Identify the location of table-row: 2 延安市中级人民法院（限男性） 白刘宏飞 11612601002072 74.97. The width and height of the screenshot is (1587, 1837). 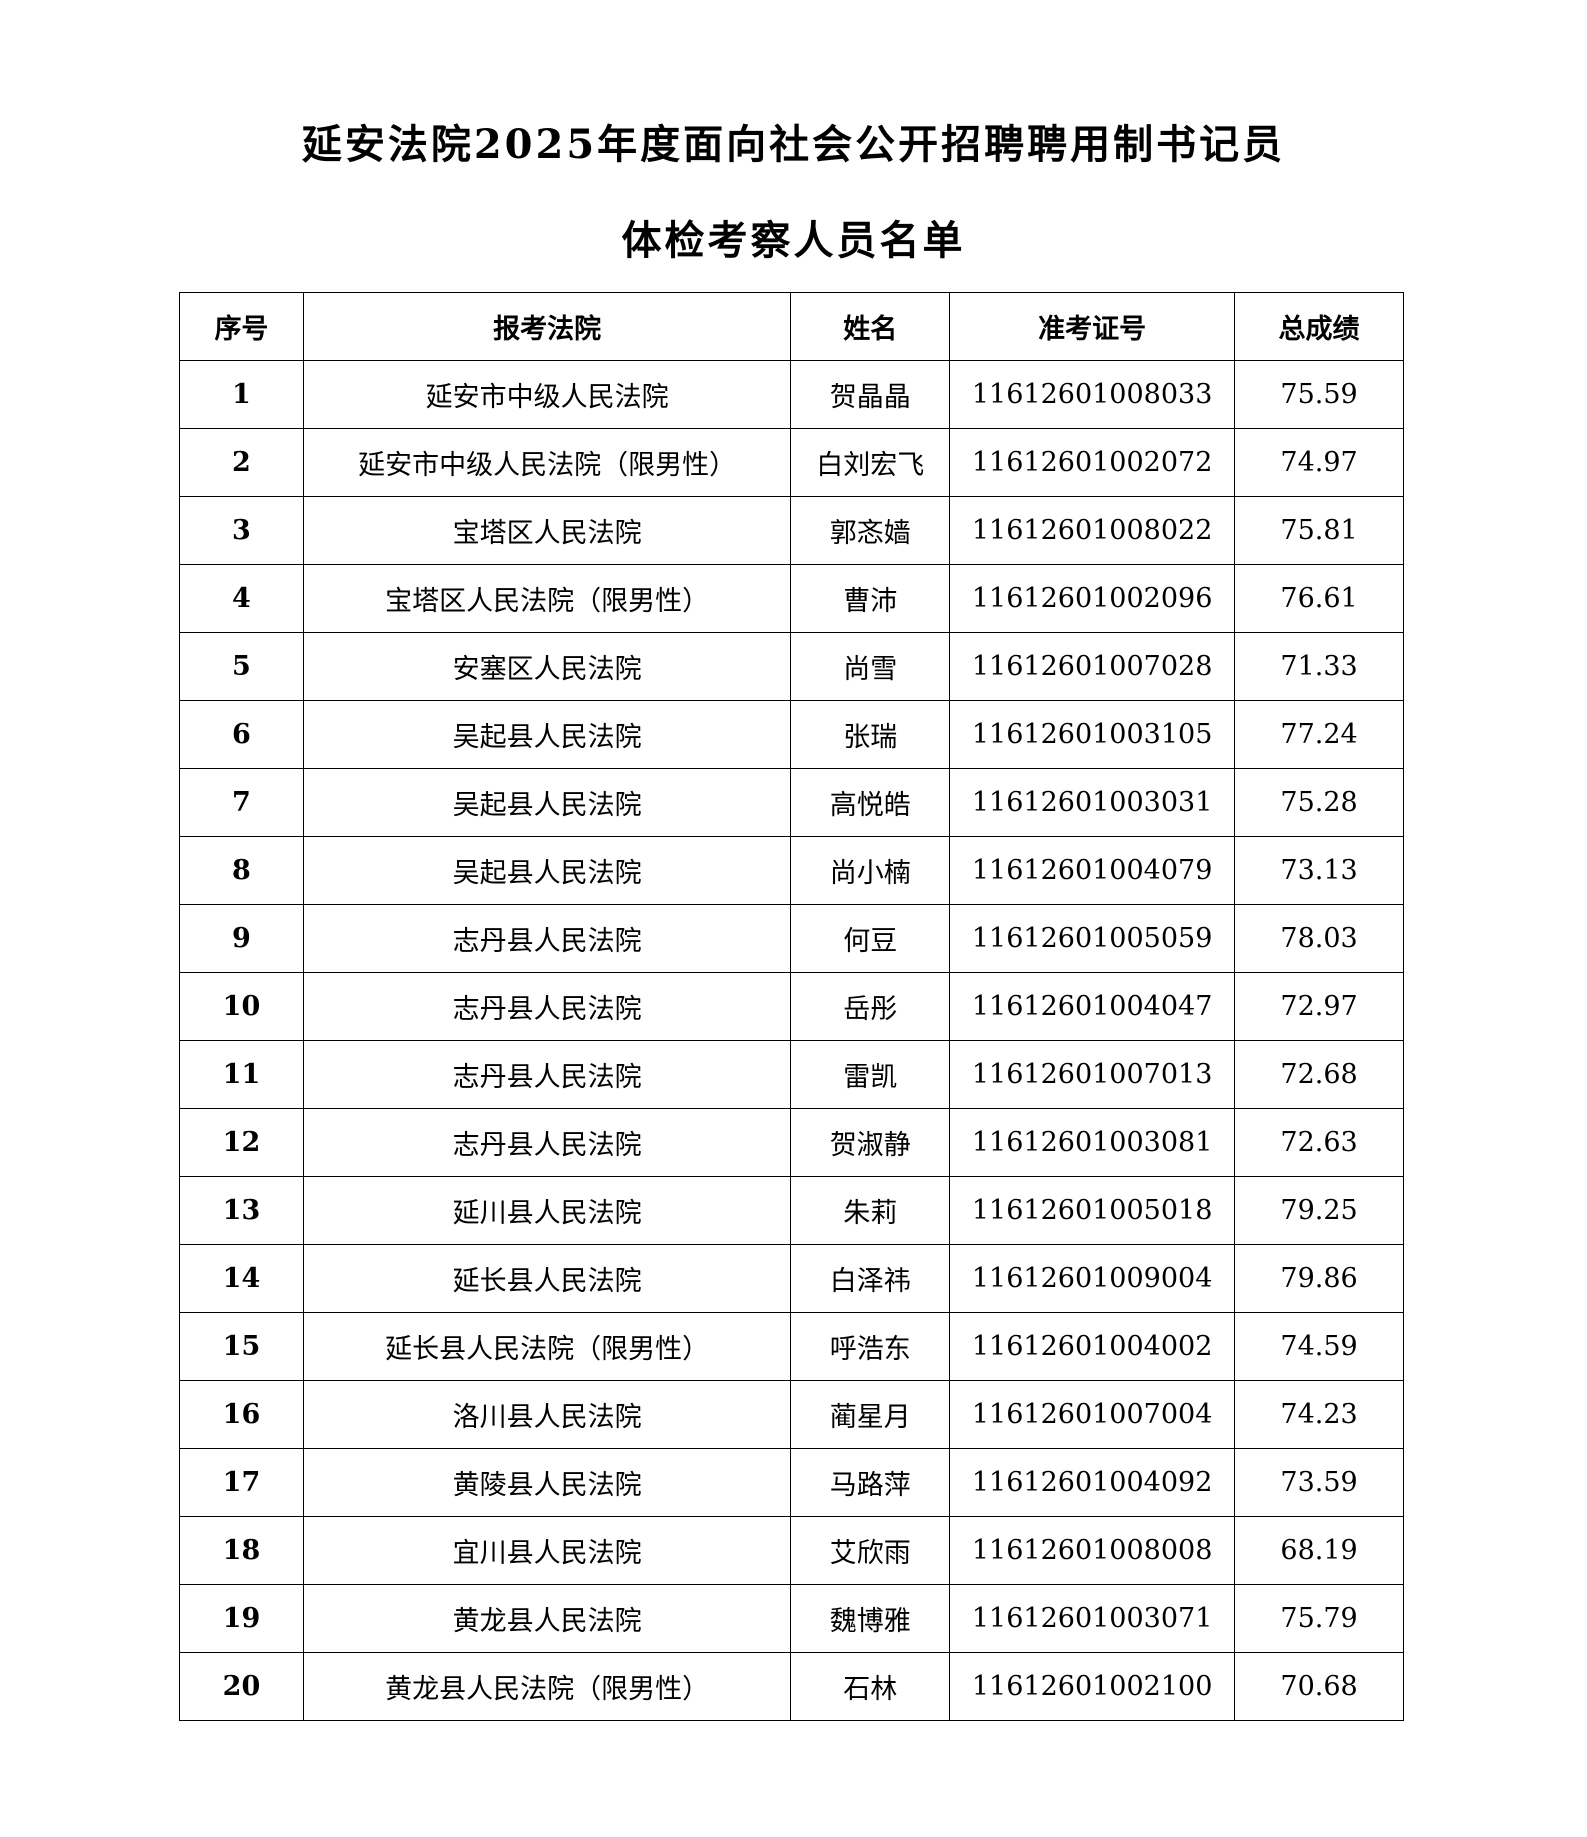
(791, 462).